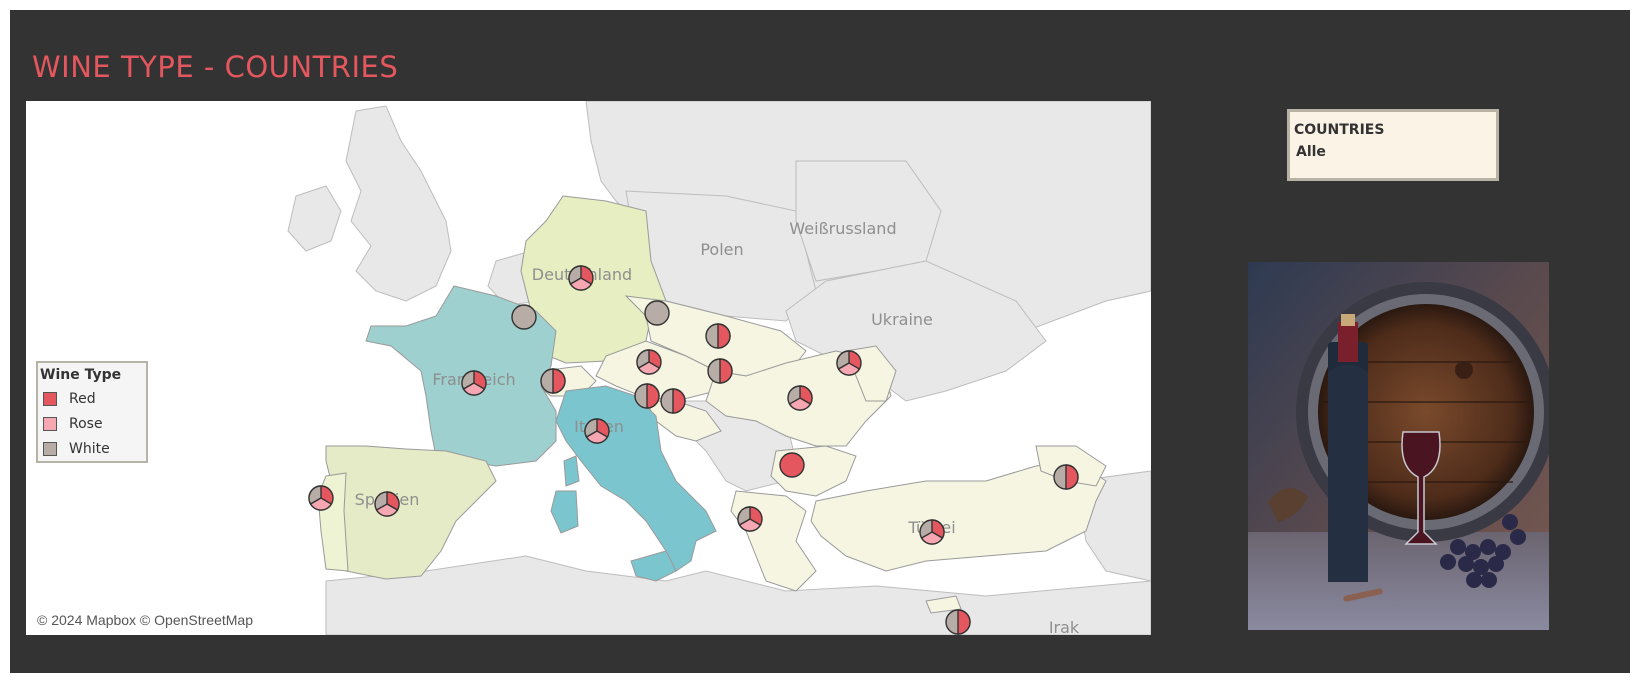  What do you see at coordinates (1064, 626) in the screenshot?
I see `label-irak: Irak` at bounding box center [1064, 626].